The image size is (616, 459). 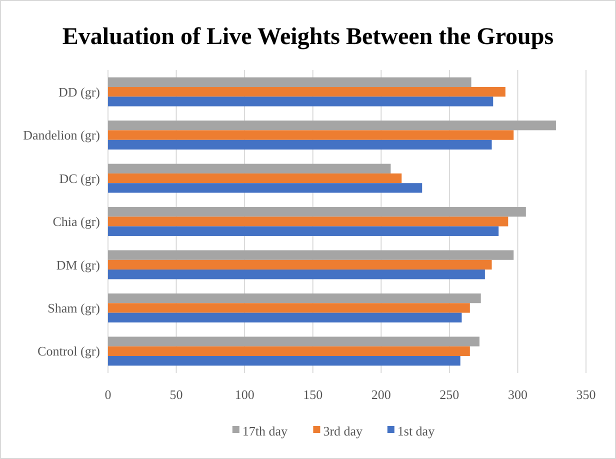 I want to click on legend-label: 3rd day, so click(x=343, y=431).